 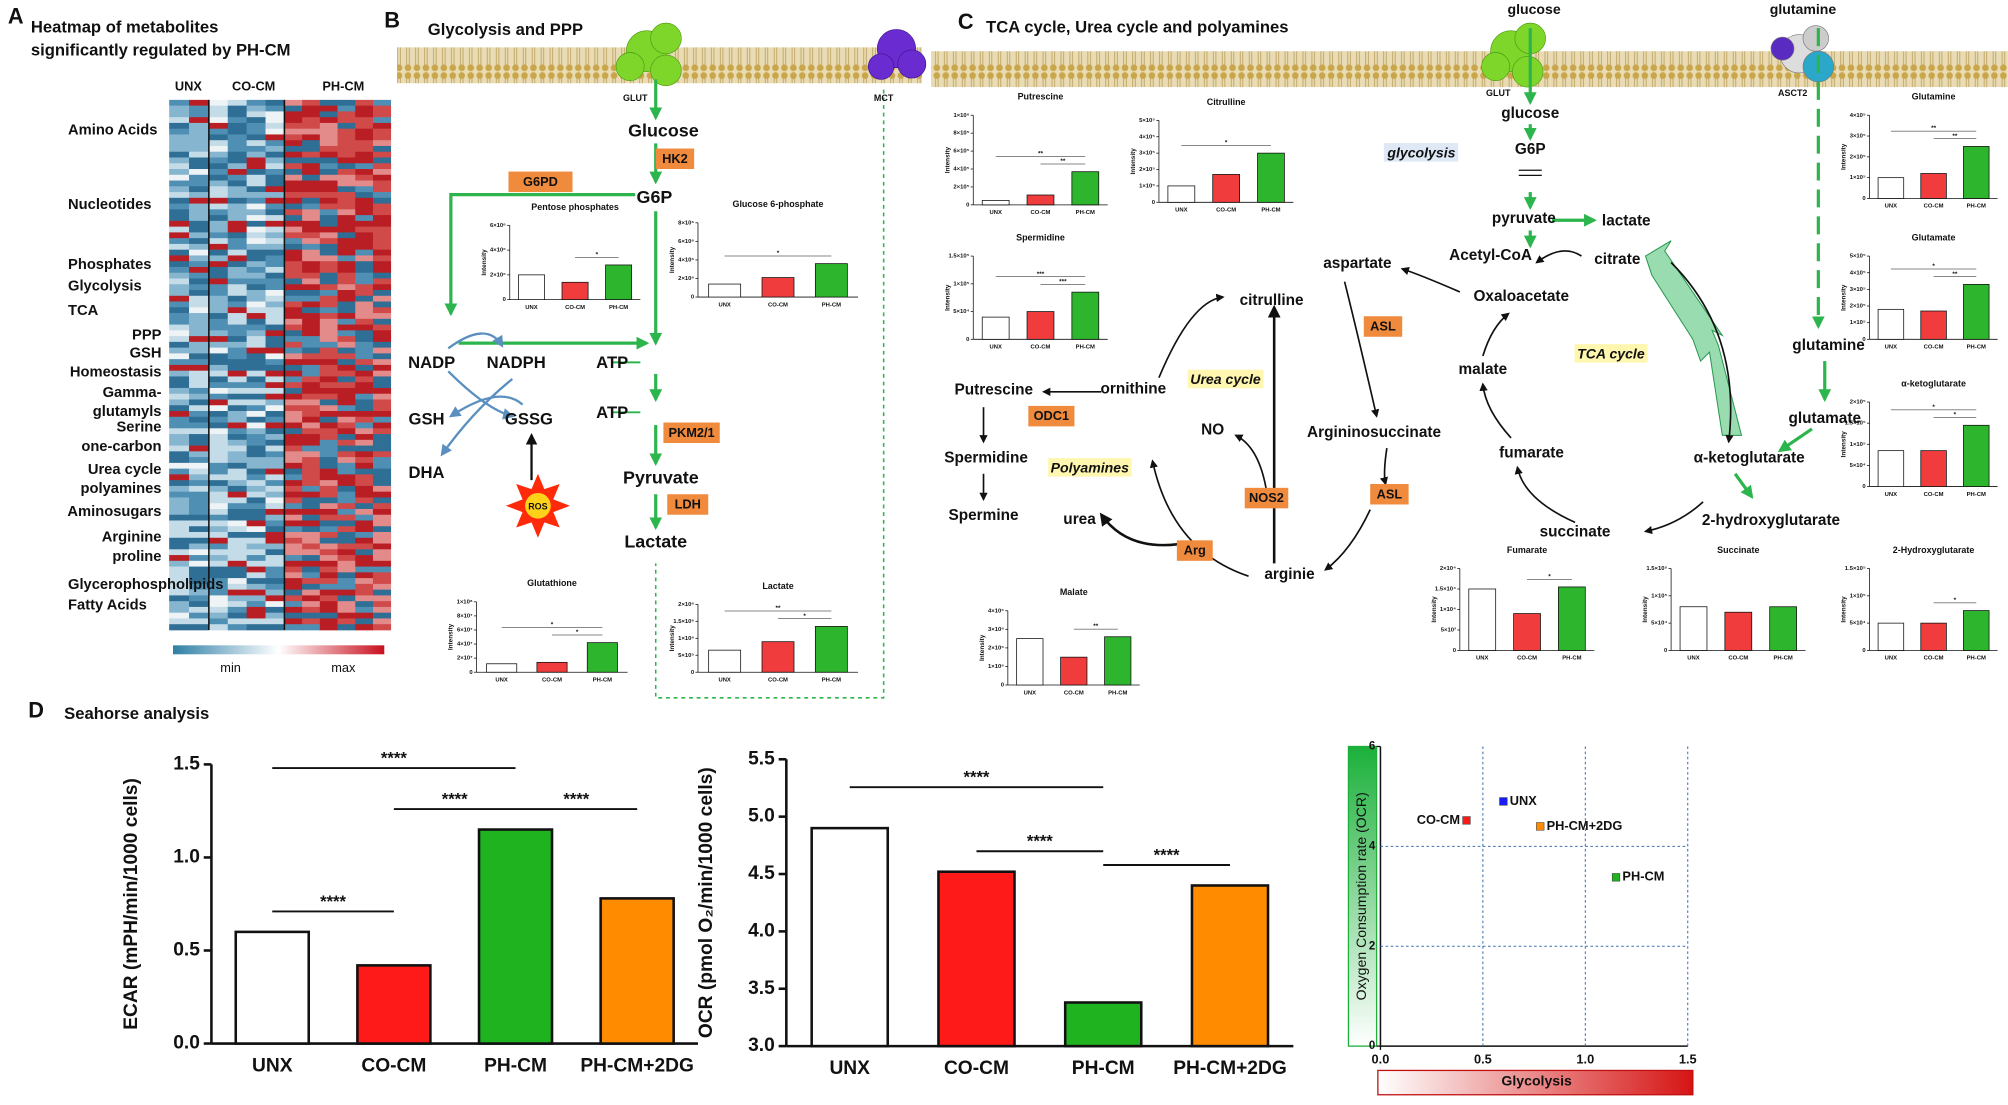 I want to click on chart-title: Glutathione, so click(x=552, y=583).